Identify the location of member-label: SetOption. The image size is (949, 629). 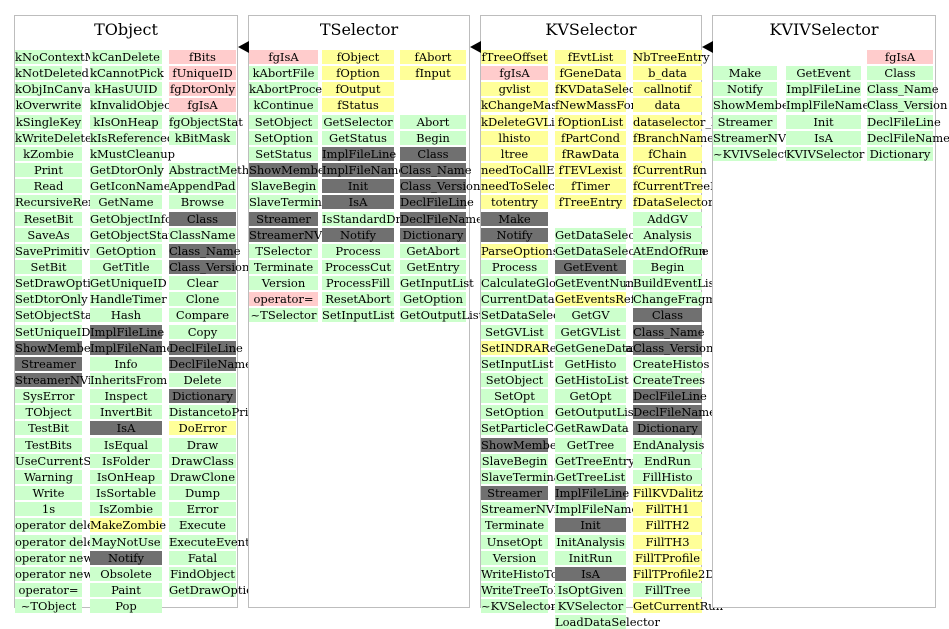
(283, 138).